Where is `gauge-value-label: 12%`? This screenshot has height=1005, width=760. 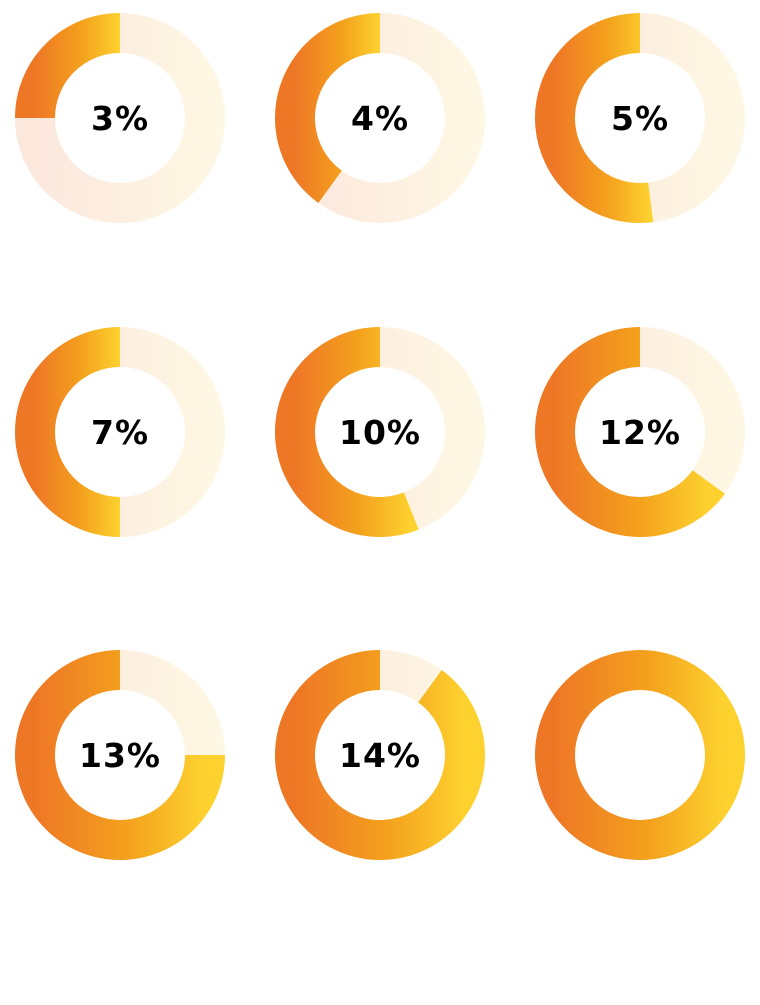 gauge-value-label: 12% is located at coordinates (640, 432).